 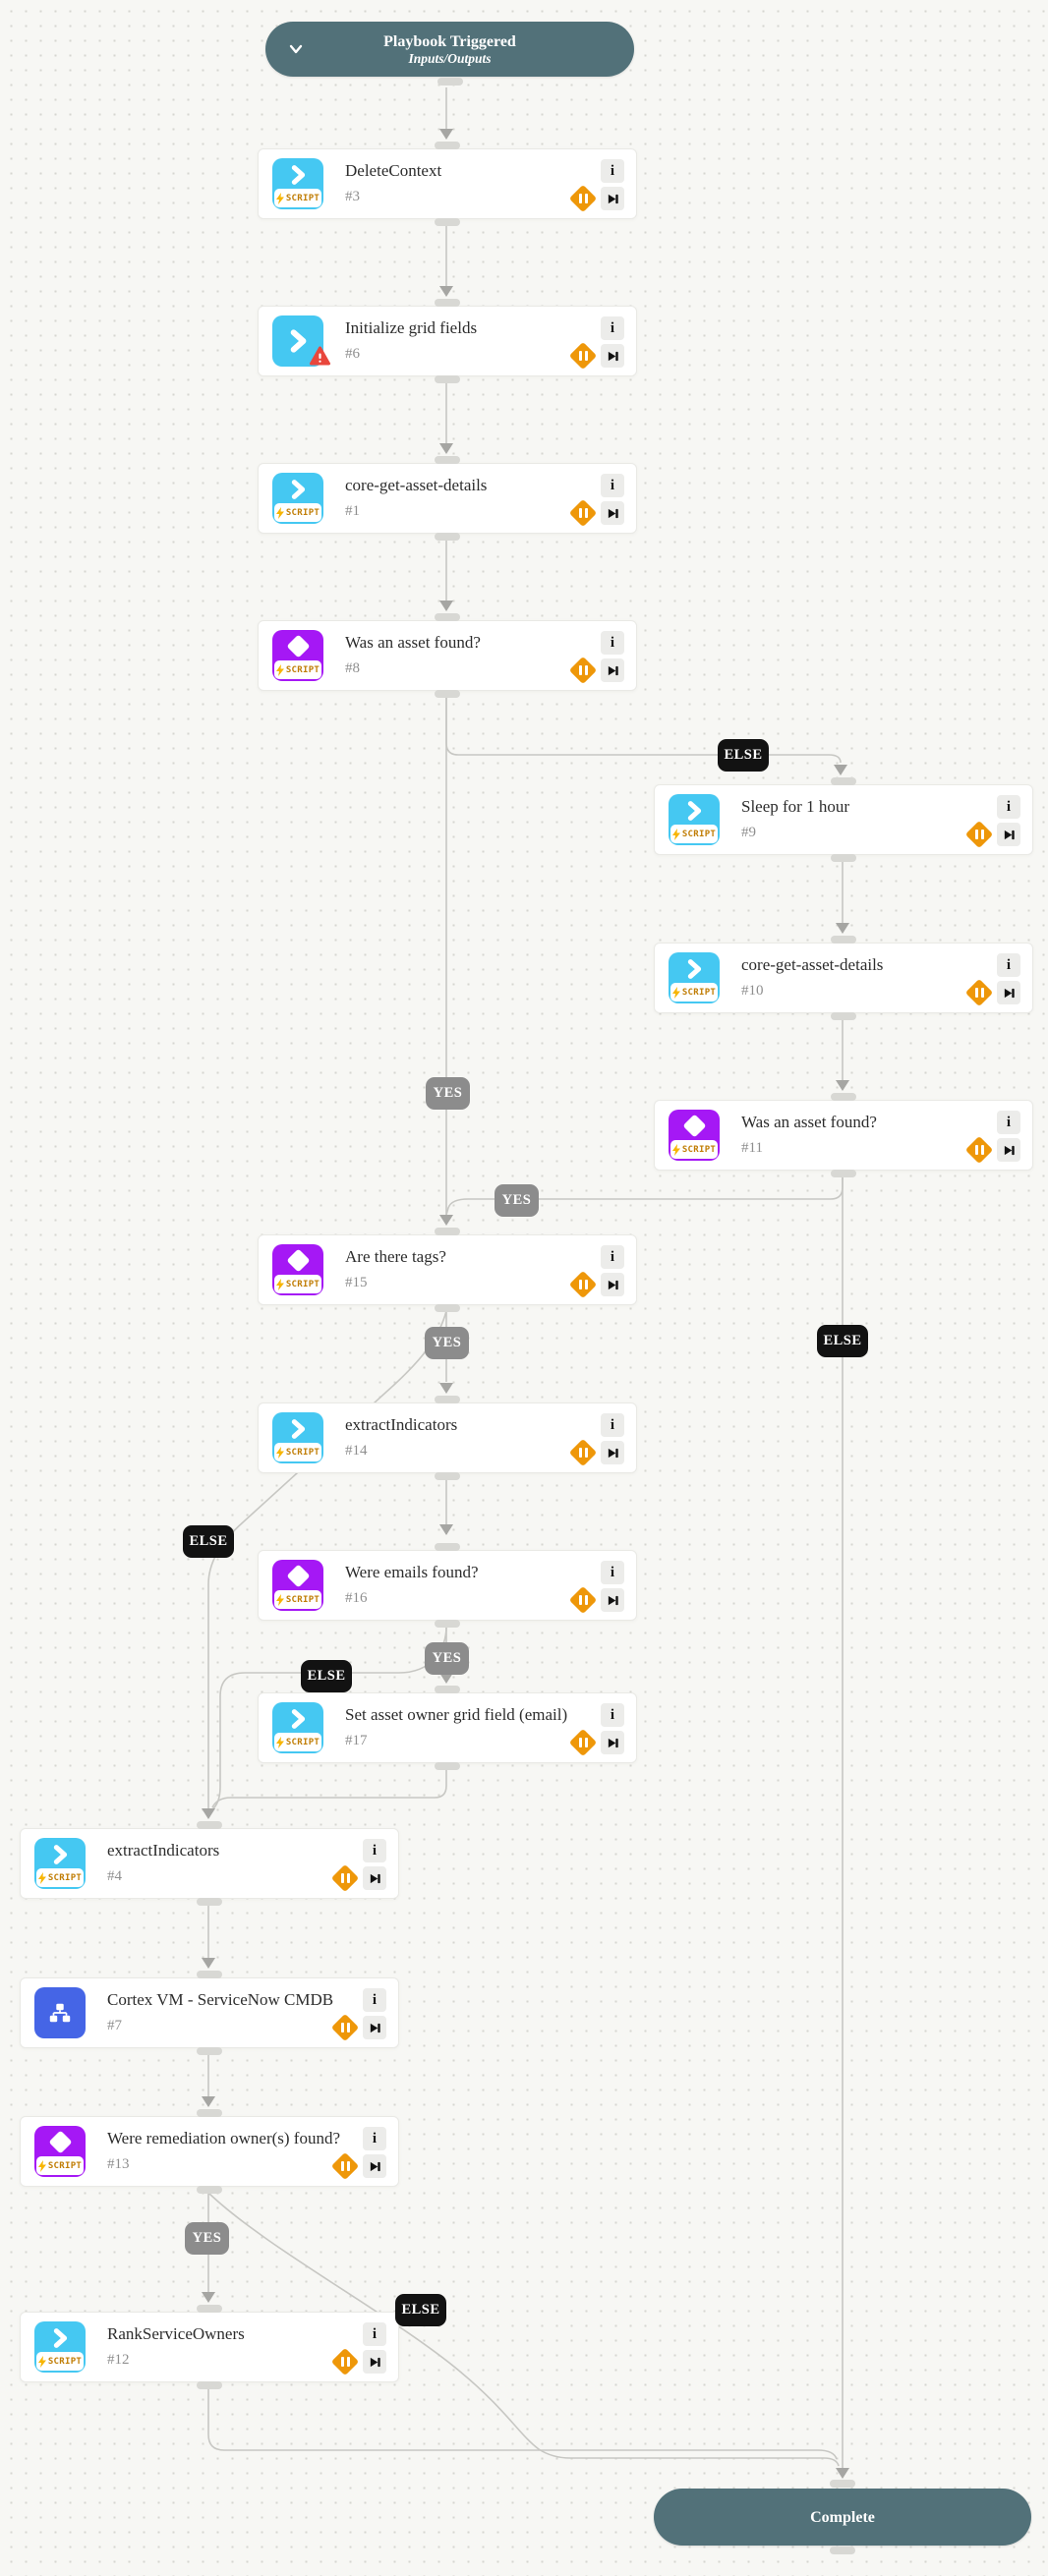 What do you see at coordinates (843, 978) in the screenshot?
I see `task-node-10: SCRIPT core-get-asset-details #10 i` at bounding box center [843, 978].